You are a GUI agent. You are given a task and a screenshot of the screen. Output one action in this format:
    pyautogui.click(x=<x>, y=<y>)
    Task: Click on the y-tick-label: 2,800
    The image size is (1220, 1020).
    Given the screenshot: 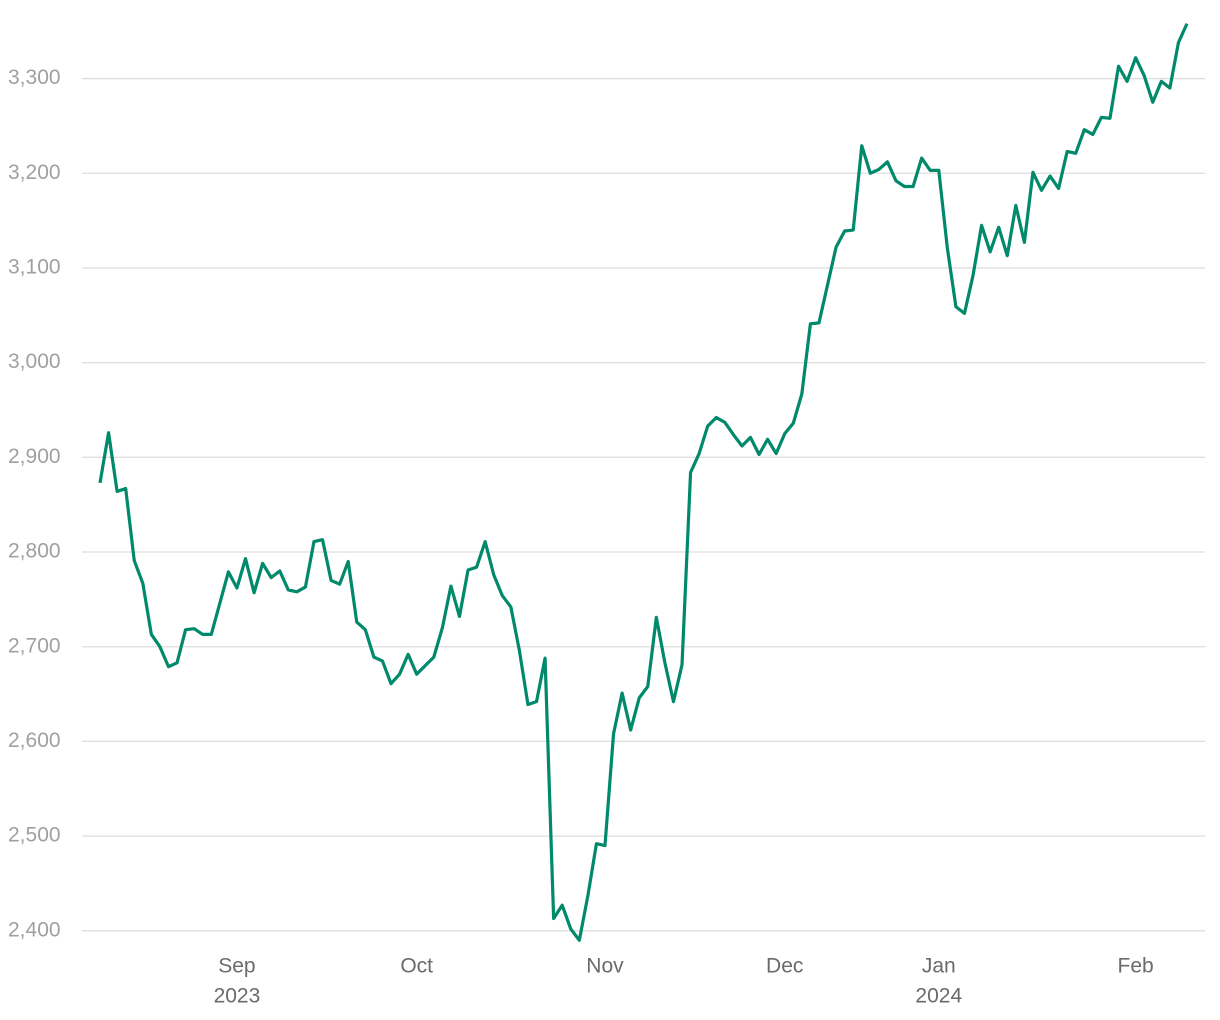 What is the action you would take?
    pyautogui.click(x=34, y=551)
    